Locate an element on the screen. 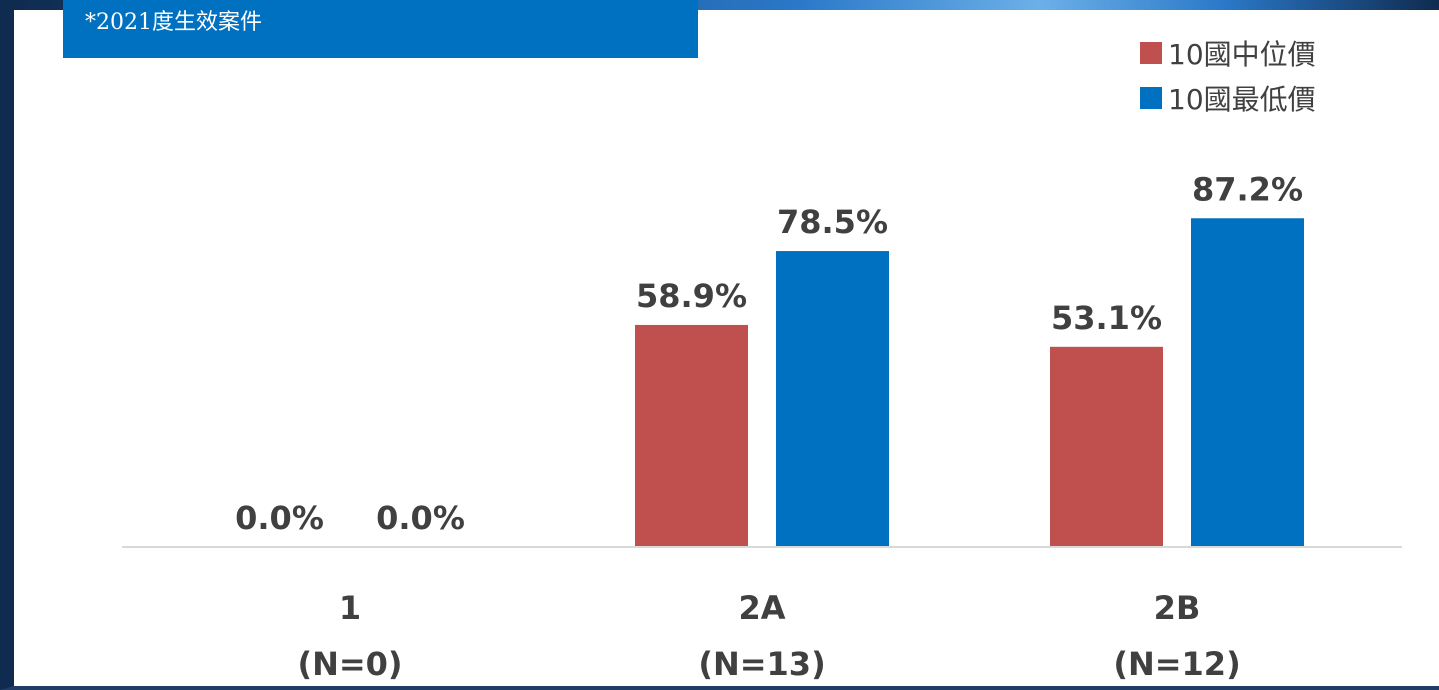 The height and width of the screenshot is (690, 1439). category-sublabel-1: (N=0) is located at coordinates (349, 664).